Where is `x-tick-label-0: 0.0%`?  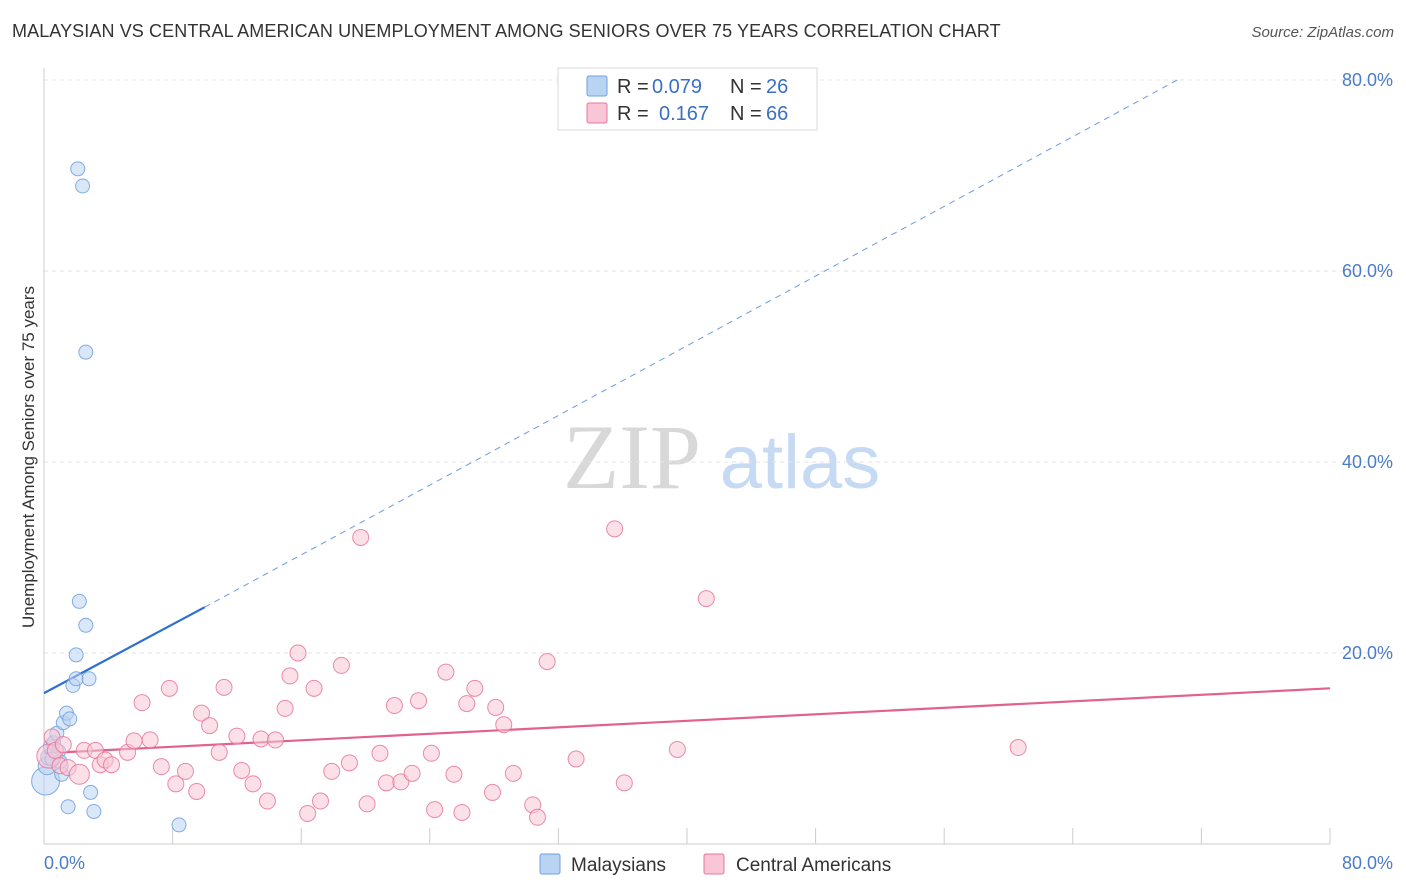
x-tick-label-0: 0.0% is located at coordinates (64, 863).